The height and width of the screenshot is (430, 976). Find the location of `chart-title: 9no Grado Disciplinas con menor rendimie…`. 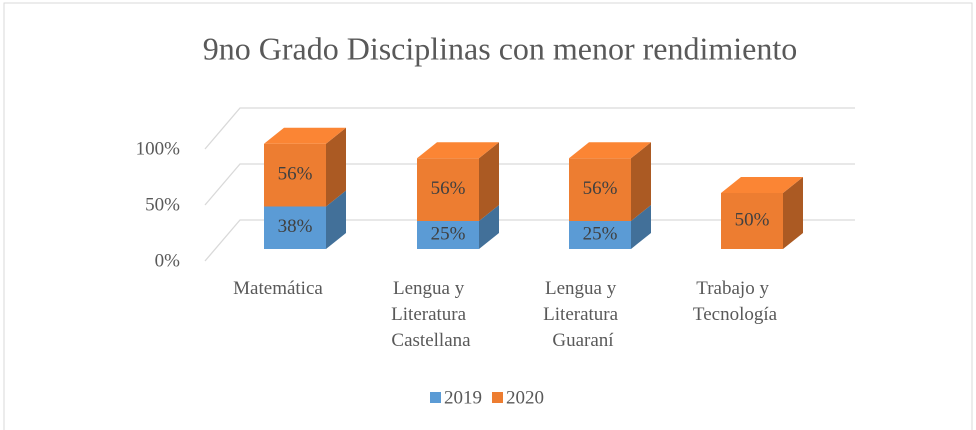

chart-title: 9no Grado Disciplinas con menor rendimie… is located at coordinates (500, 48).